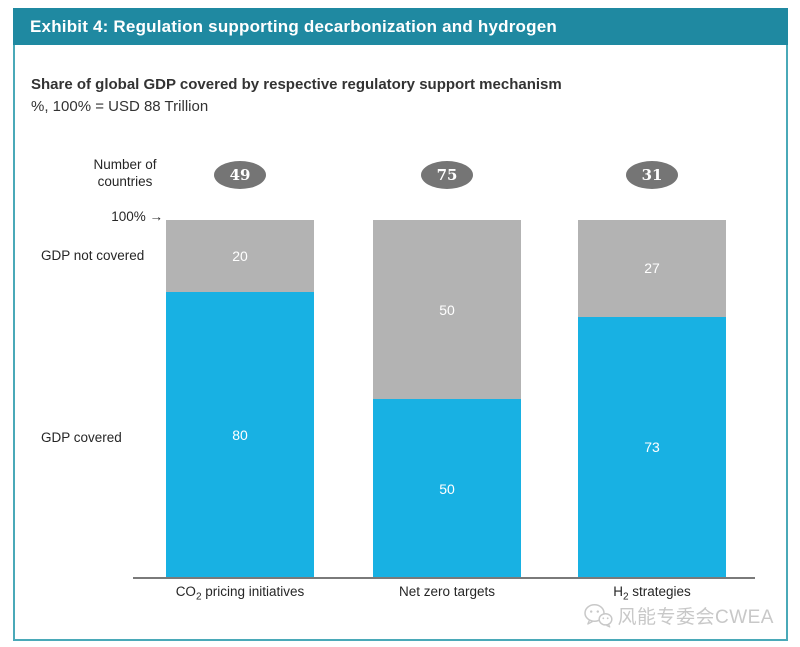  Describe the element at coordinates (120, 106) in the screenshot. I see `chart-subtitle: %, 100% = USD 88 Trillion` at that location.